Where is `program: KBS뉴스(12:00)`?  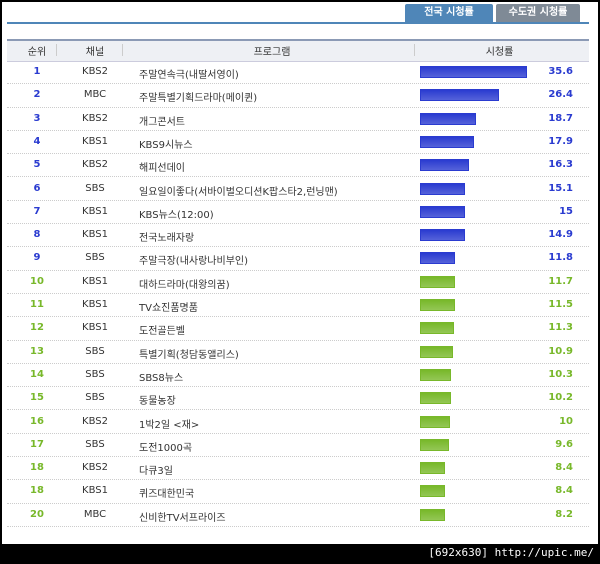 program: KBS뉴스(12:00) is located at coordinates (176, 215).